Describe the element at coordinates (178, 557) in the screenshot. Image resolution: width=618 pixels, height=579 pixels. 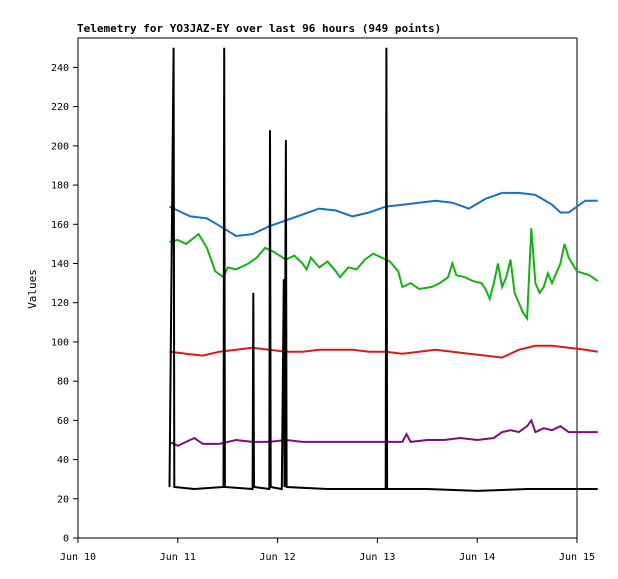
I see `x-tick-label: Jun 11` at that location.